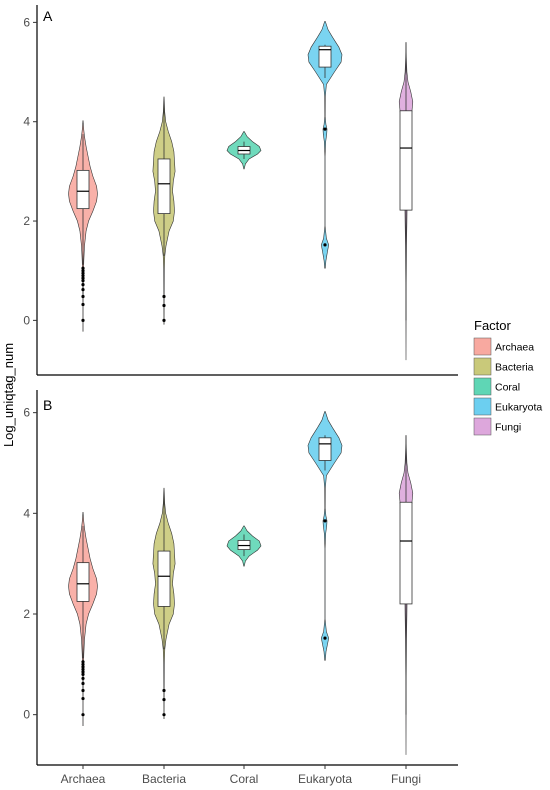 This screenshot has width=550, height=790. What do you see at coordinates (244, 779) in the screenshot?
I see `x-tick-label-coral: Coral` at bounding box center [244, 779].